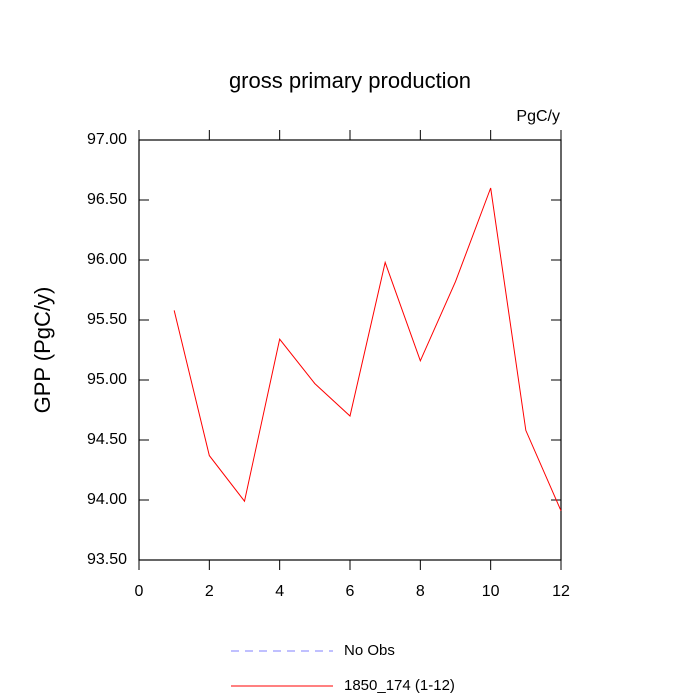 The height and width of the screenshot is (700, 700). I want to click on y-tick-label: 97.00, so click(107, 139).